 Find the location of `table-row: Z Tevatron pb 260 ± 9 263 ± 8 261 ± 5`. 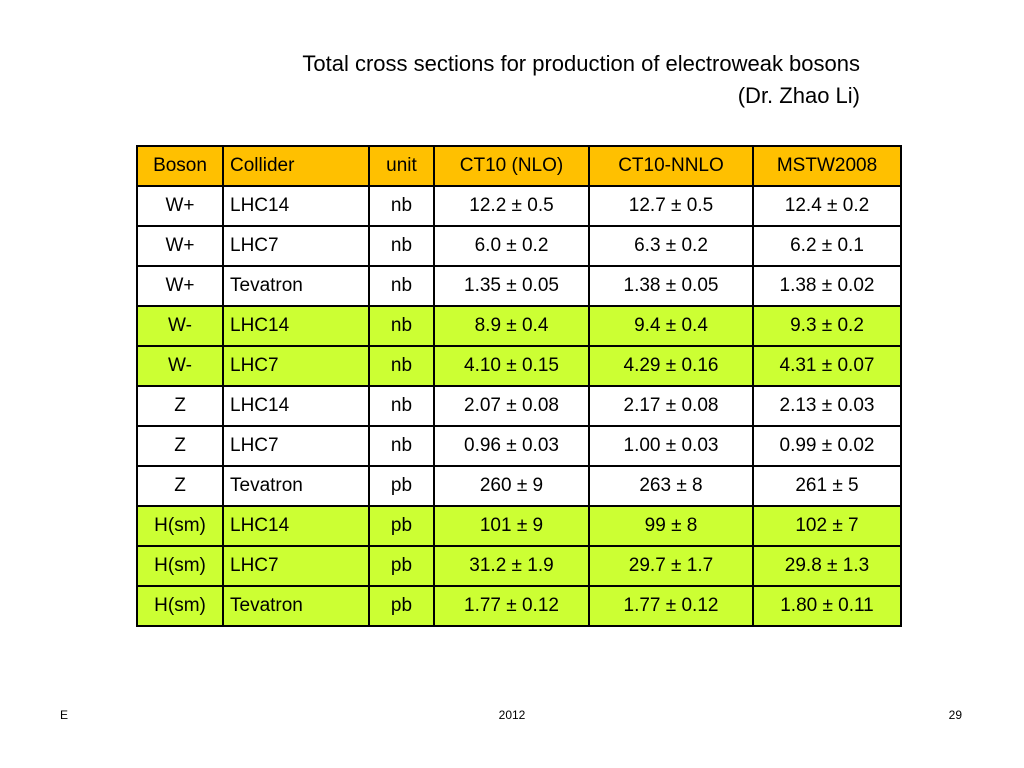

table-row: Z Tevatron pb 260 ± 9 263 ± 8 261 ± 5 is located at coordinates (519, 486).